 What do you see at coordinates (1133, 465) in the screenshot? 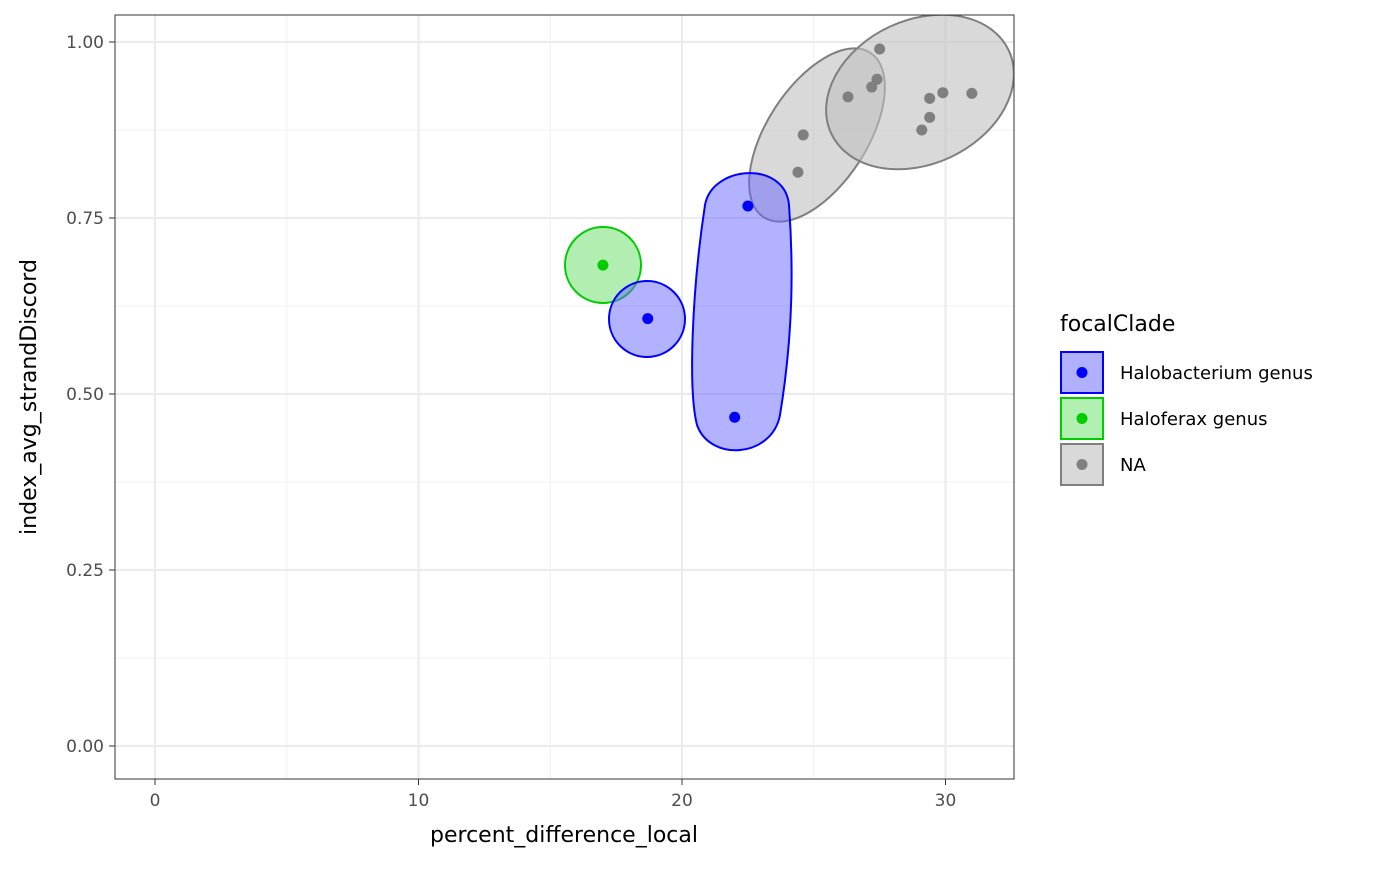
I see `legend-label: NA` at bounding box center [1133, 465].